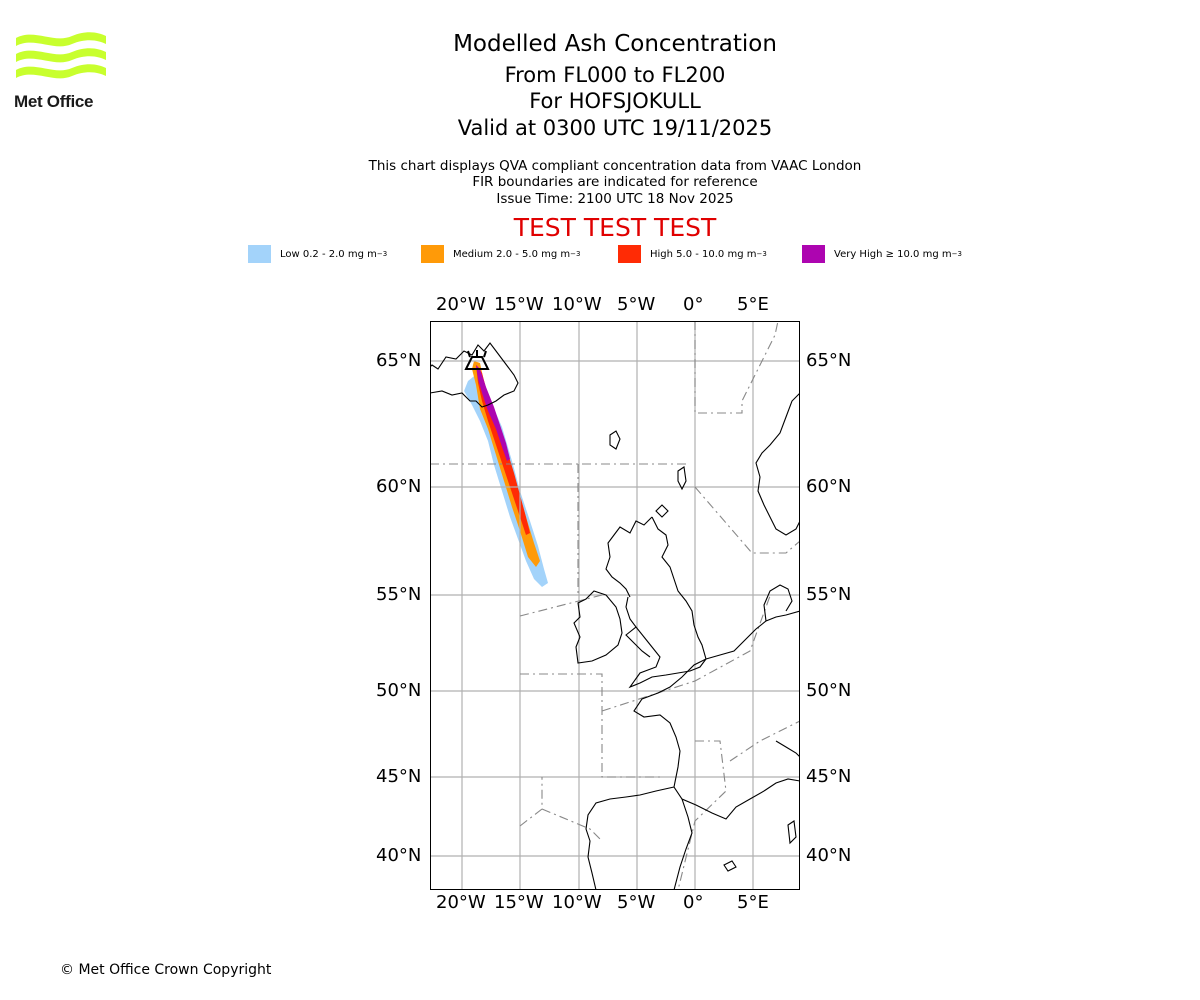  Describe the element at coordinates (787, 749) in the screenshot. I see `coast-italy` at that location.